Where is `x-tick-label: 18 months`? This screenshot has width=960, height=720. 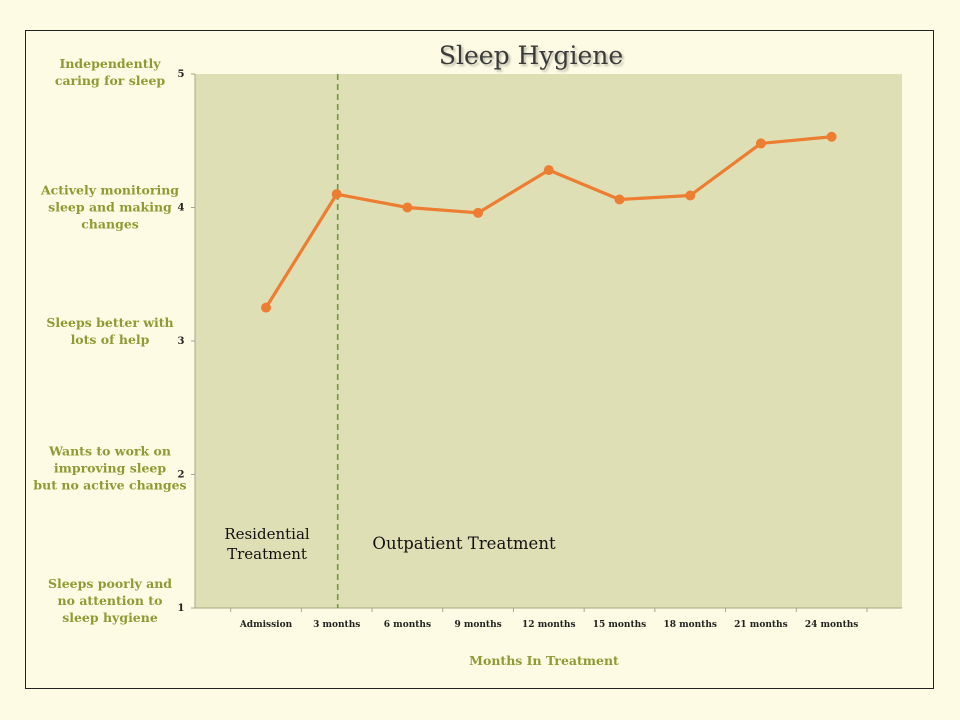 x-tick-label: 18 months is located at coordinates (690, 625).